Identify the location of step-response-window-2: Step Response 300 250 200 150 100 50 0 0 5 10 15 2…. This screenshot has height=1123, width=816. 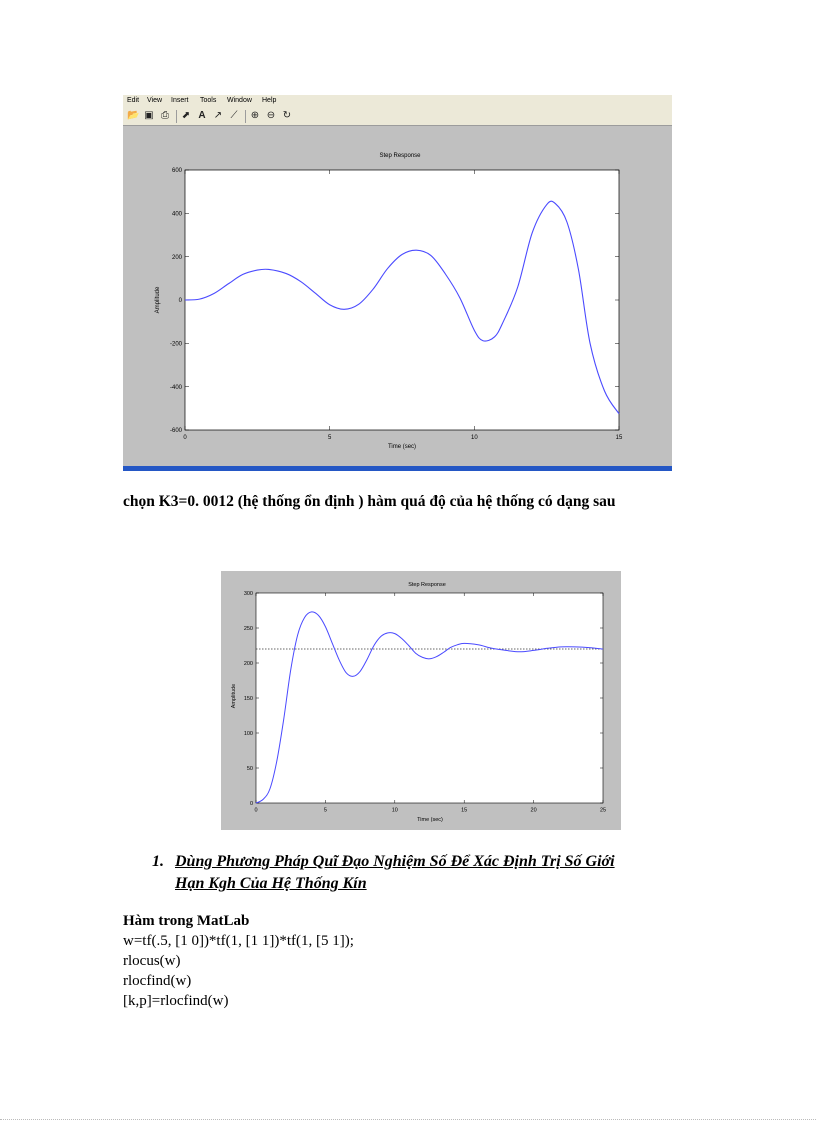
(421, 700).